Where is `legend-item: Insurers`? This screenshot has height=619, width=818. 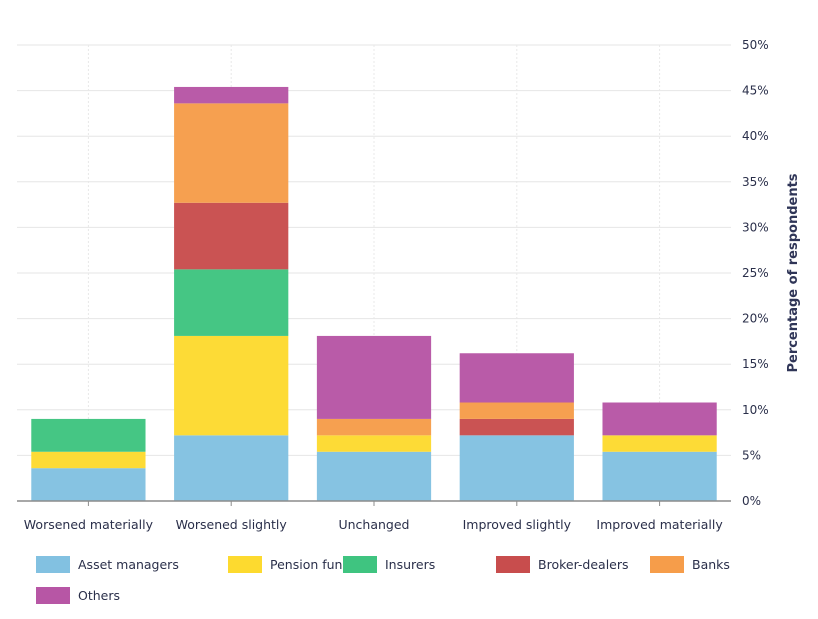
legend-item: Insurers is located at coordinates (389, 564).